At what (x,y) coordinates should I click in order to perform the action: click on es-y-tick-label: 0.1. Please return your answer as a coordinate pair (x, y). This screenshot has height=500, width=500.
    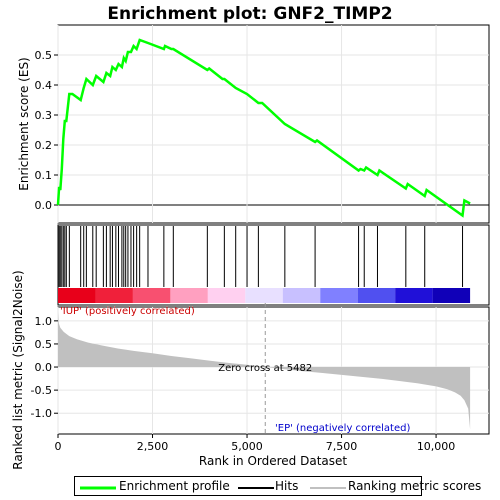
    Looking at the image, I should click on (44, 175).